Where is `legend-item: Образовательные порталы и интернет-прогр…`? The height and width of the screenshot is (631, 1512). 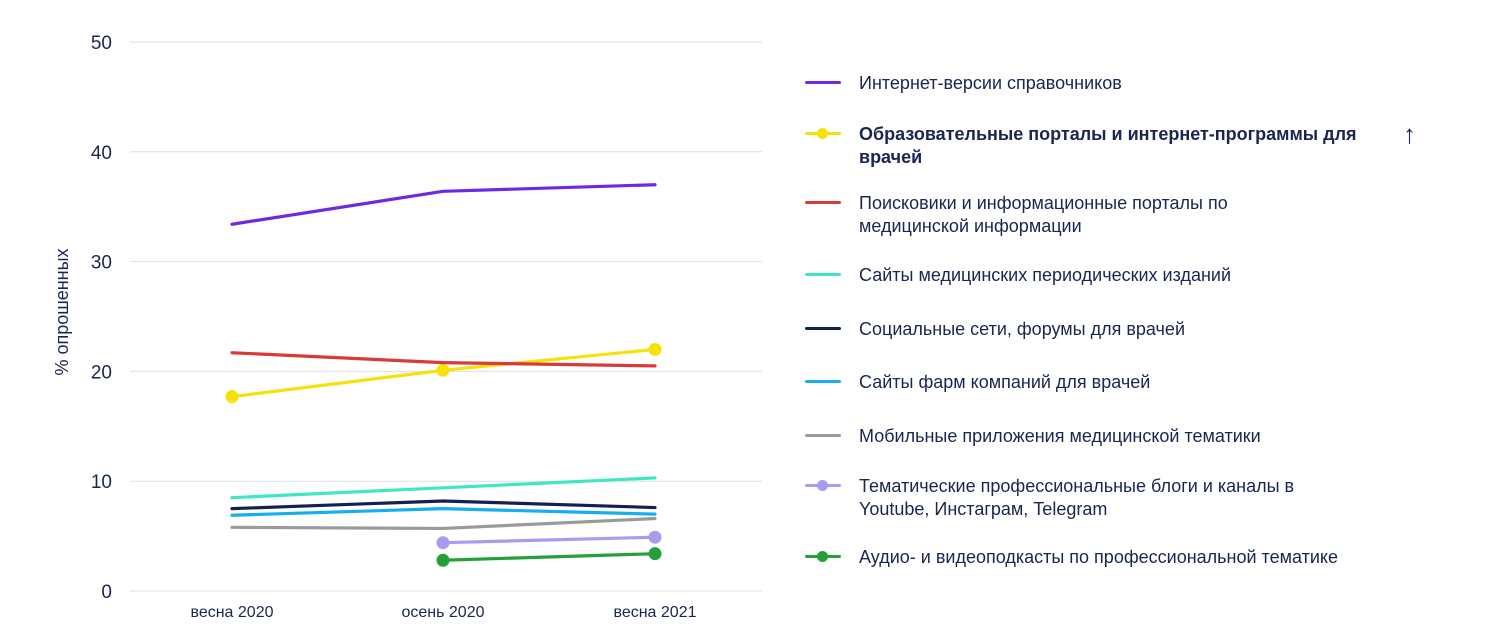
legend-item: Образовательные порталы и интернет-прогр… is located at coordinates (1110, 144).